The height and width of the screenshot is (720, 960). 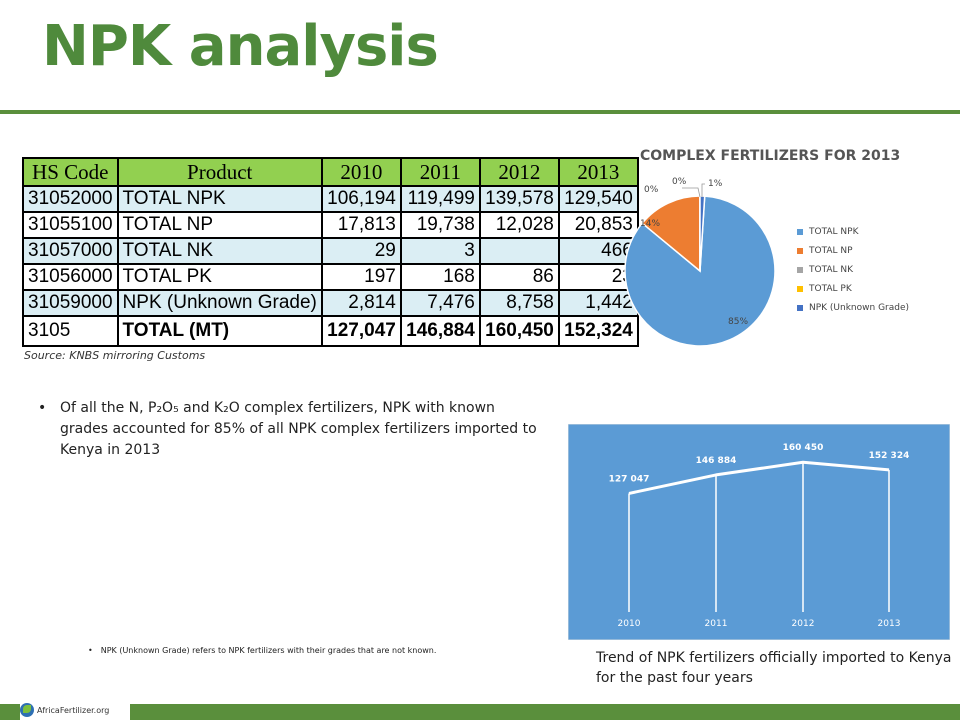 What do you see at coordinates (115, 355) in the screenshot?
I see `source-note: Source: KNBS mirroring Customs` at bounding box center [115, 355].